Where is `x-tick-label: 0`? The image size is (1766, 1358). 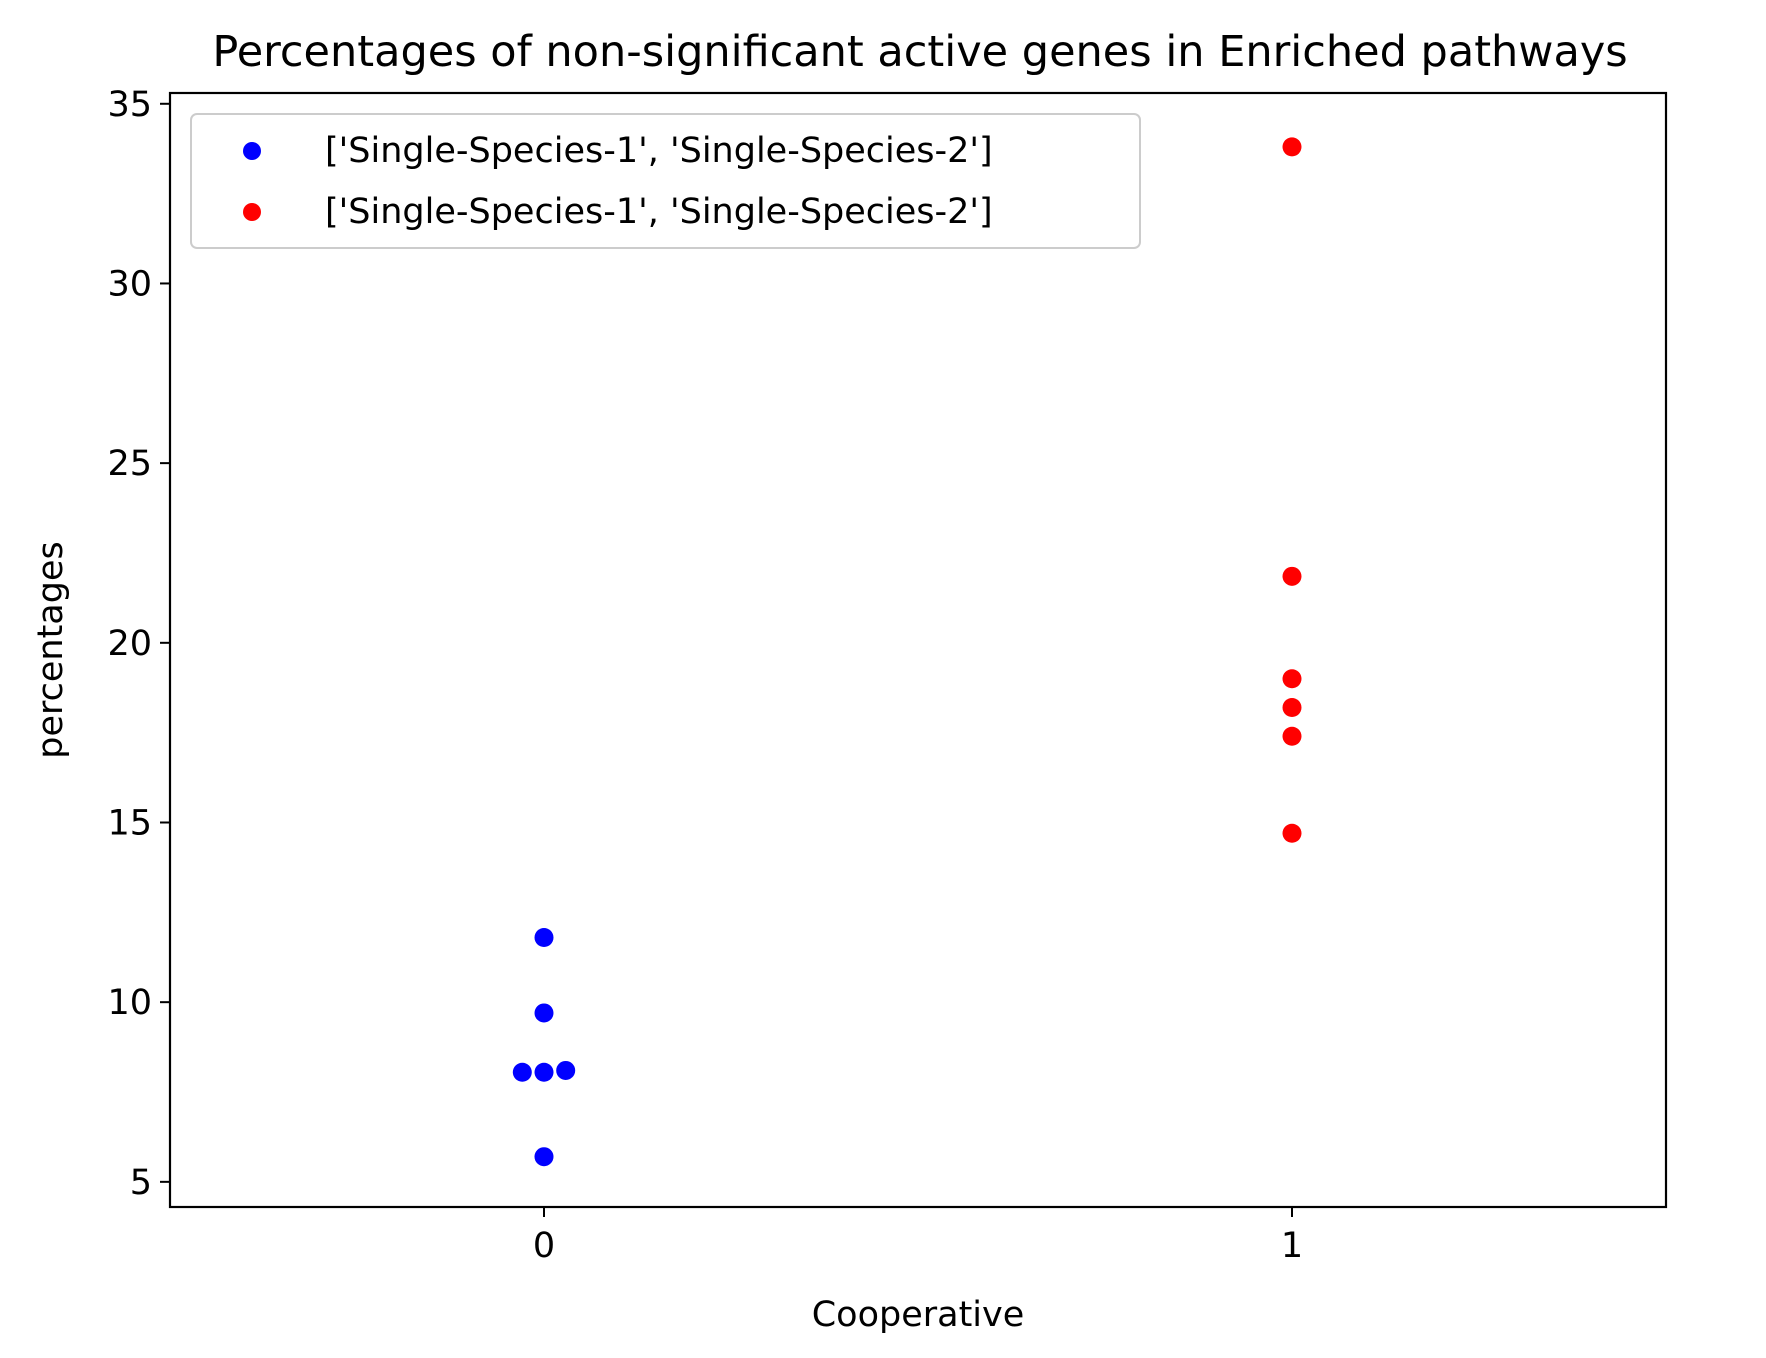
x-tick-label: 0 is located at coordinates (544, 1246).